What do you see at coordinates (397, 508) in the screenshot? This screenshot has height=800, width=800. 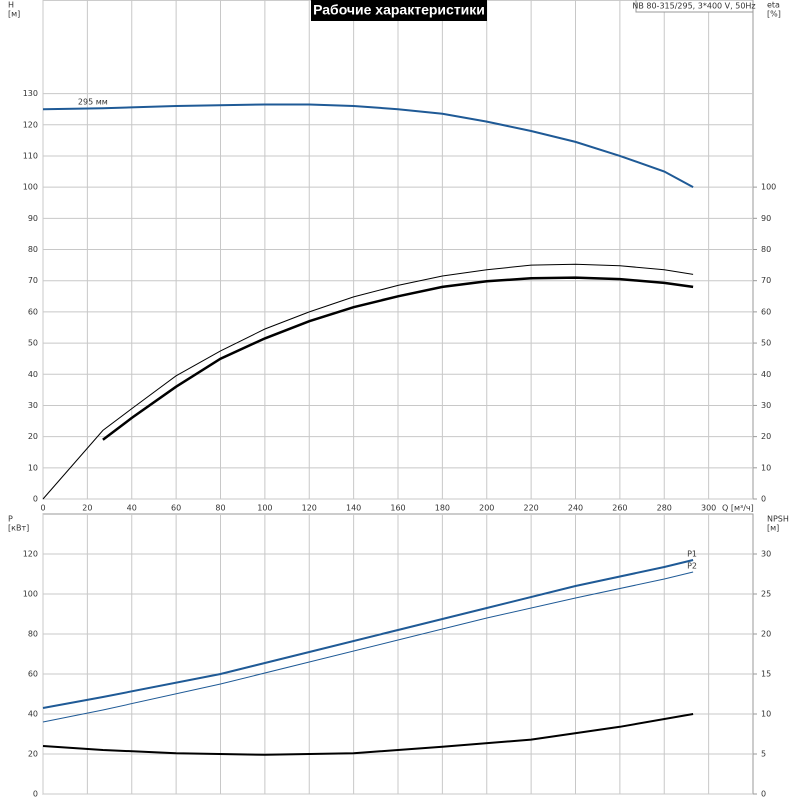 I see `x-tick-label: 160` at bounding box center [397, 508].